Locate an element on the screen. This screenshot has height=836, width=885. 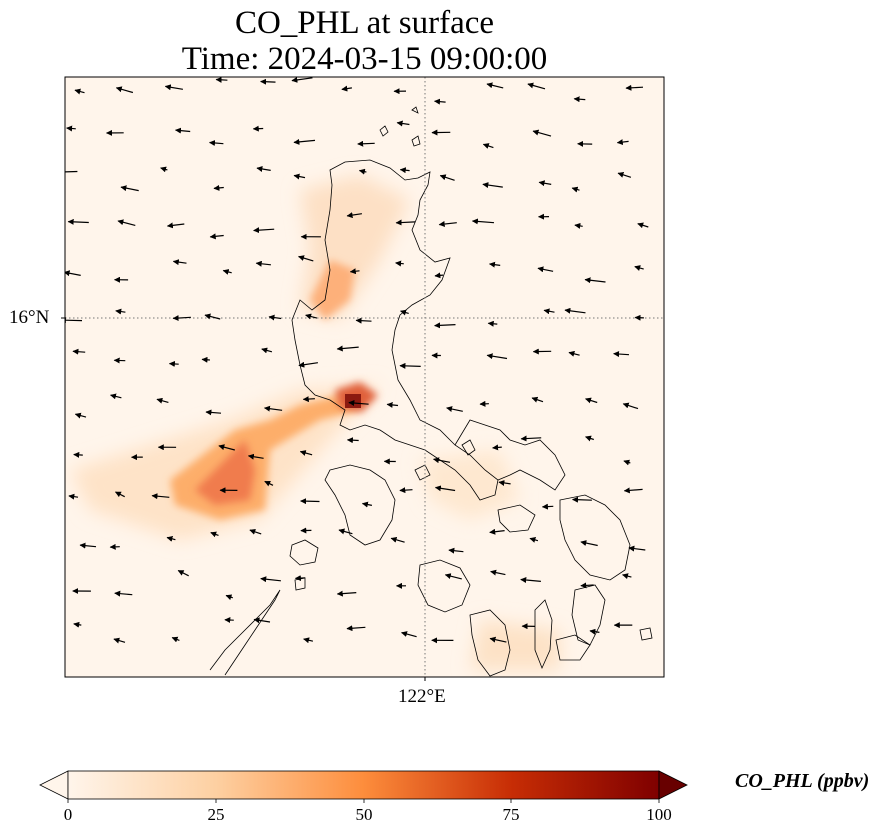
bicol-coastline is located at coordinates (510, 455).